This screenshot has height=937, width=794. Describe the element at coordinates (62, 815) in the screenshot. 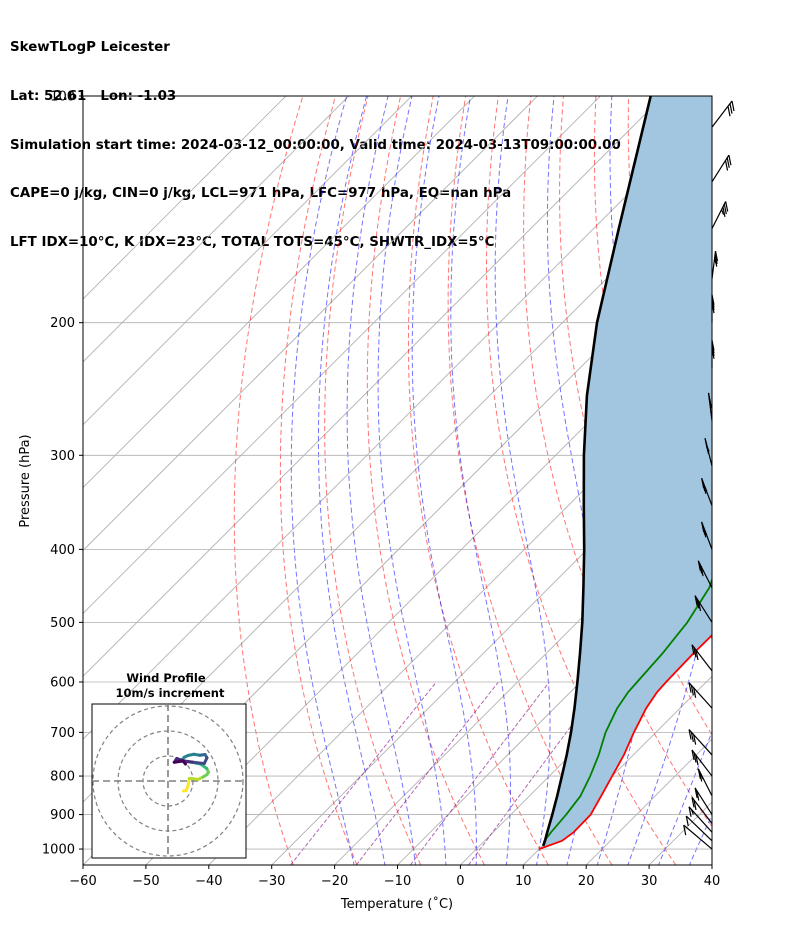

I see `y-tick-label: 900` at that location.